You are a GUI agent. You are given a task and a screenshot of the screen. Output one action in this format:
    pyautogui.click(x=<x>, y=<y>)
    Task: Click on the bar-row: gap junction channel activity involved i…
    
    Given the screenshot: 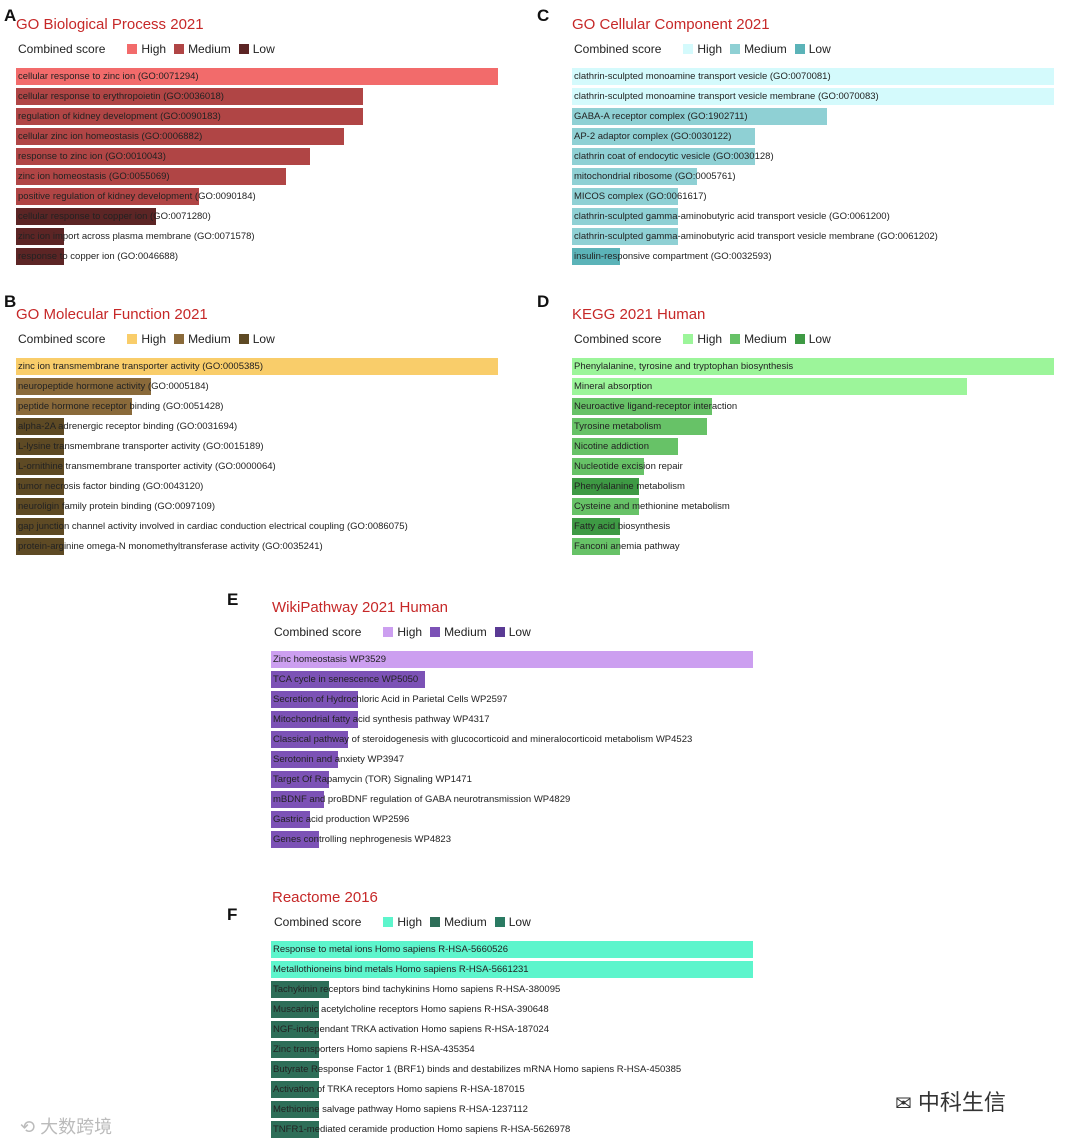 What is the action you would take?
    pyautogui.click(x=257, y=526)
    